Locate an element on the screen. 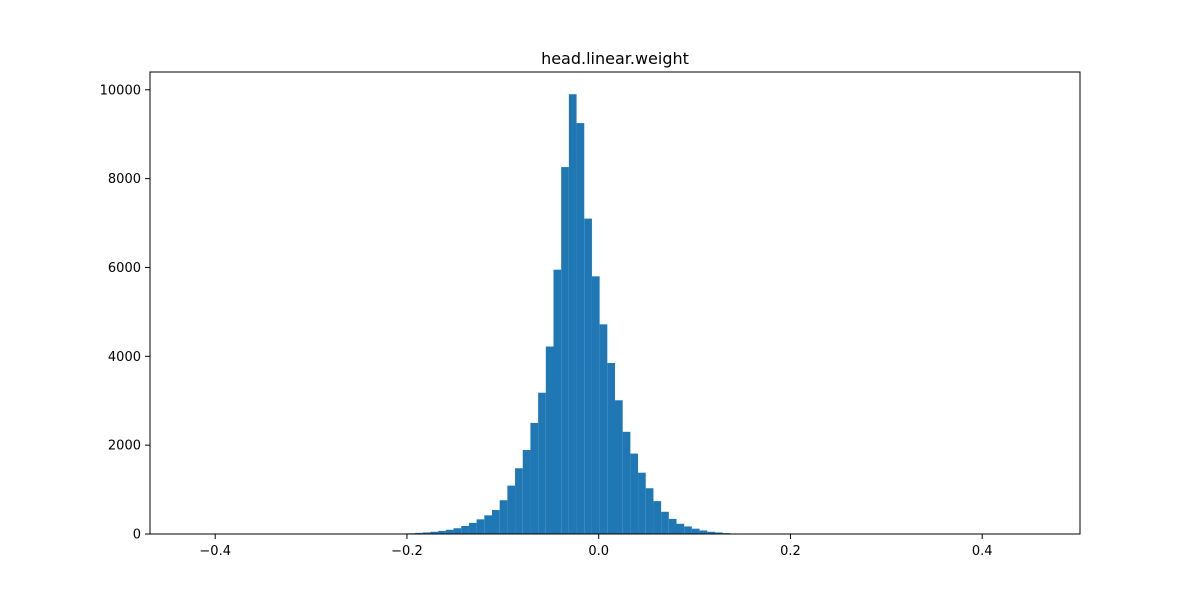  x-tick-label: 0.2 is located at coordinates (790, 551).